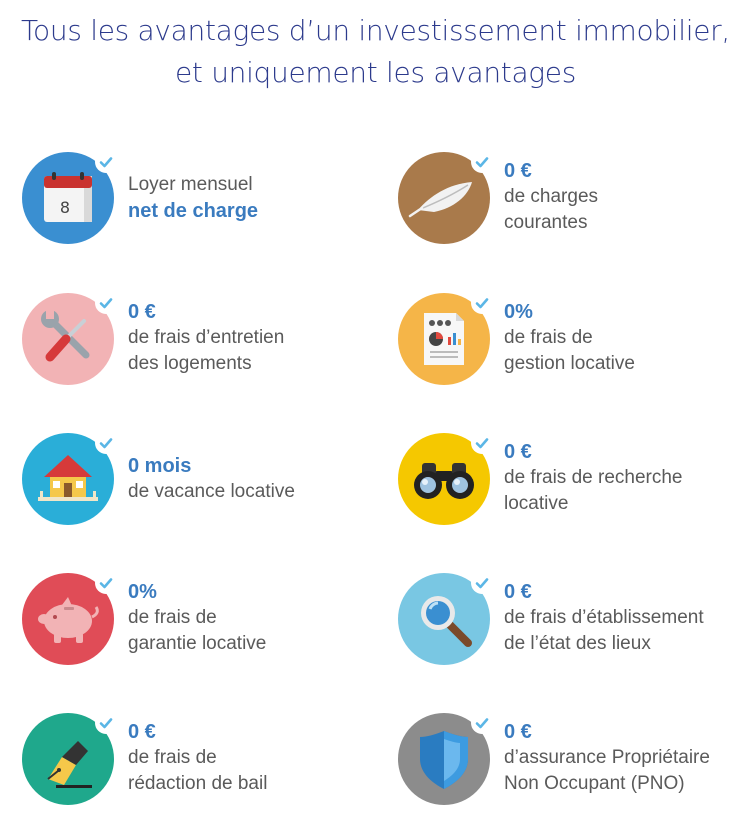 The height and width of the screenshot is (825, 751). What do you see at coordinates (190, 184) in the screenshot?
I see `benefit-line-1: Loyer mensuel` at bounding box center [190, 184].